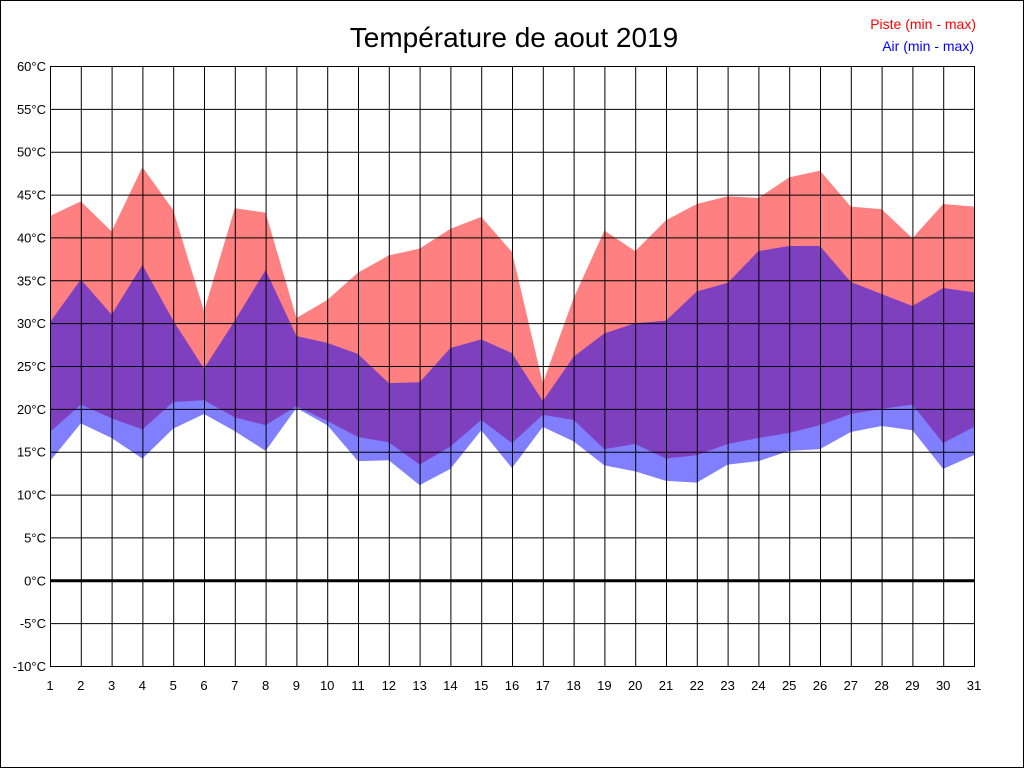 The width and height of the screenshot is (1024, 768). What do you see at coordinates (358, 685) in the screenshot?
I see `x-tick-label: 11` at bounding box center [358, 685].